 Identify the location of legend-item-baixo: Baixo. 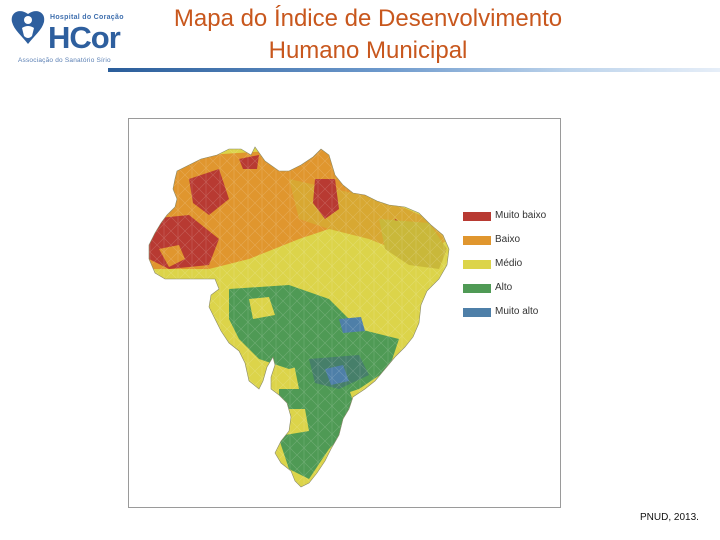
(513, 240).